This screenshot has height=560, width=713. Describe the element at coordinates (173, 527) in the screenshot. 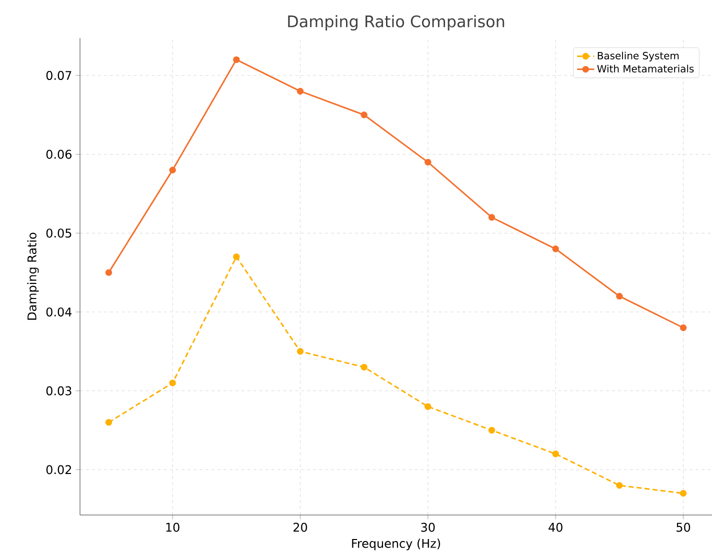

I see `x-tick-label: 10` at that location.